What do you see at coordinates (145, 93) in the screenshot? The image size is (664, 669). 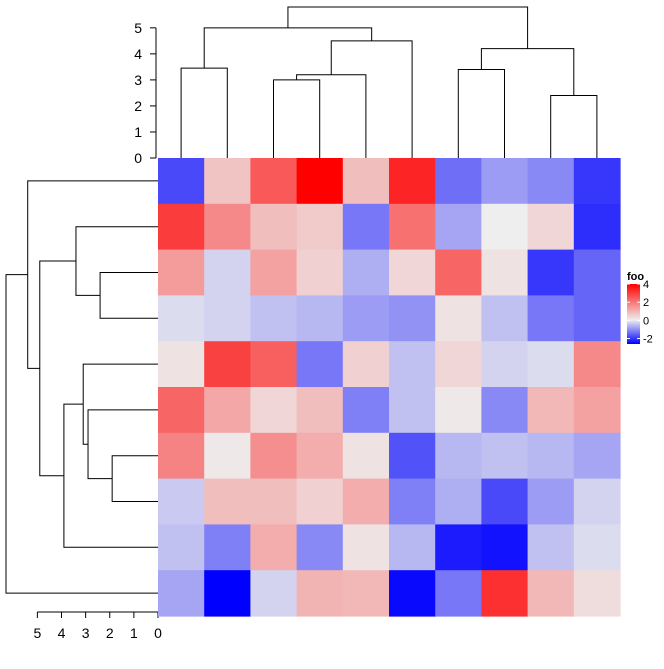 I see `column-dendrogram-axis: 0 1 2 3 4 5` at bounding box center [145, 93].